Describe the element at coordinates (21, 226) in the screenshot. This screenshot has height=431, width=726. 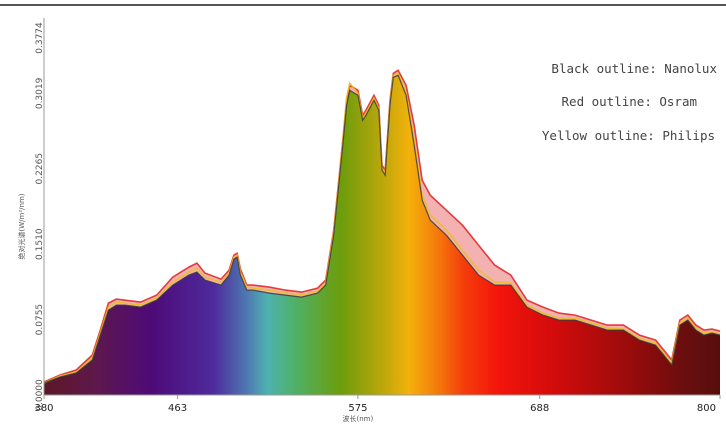
I see `y-axis-label: 绝对光谱(W/m²/nm)` at that location.